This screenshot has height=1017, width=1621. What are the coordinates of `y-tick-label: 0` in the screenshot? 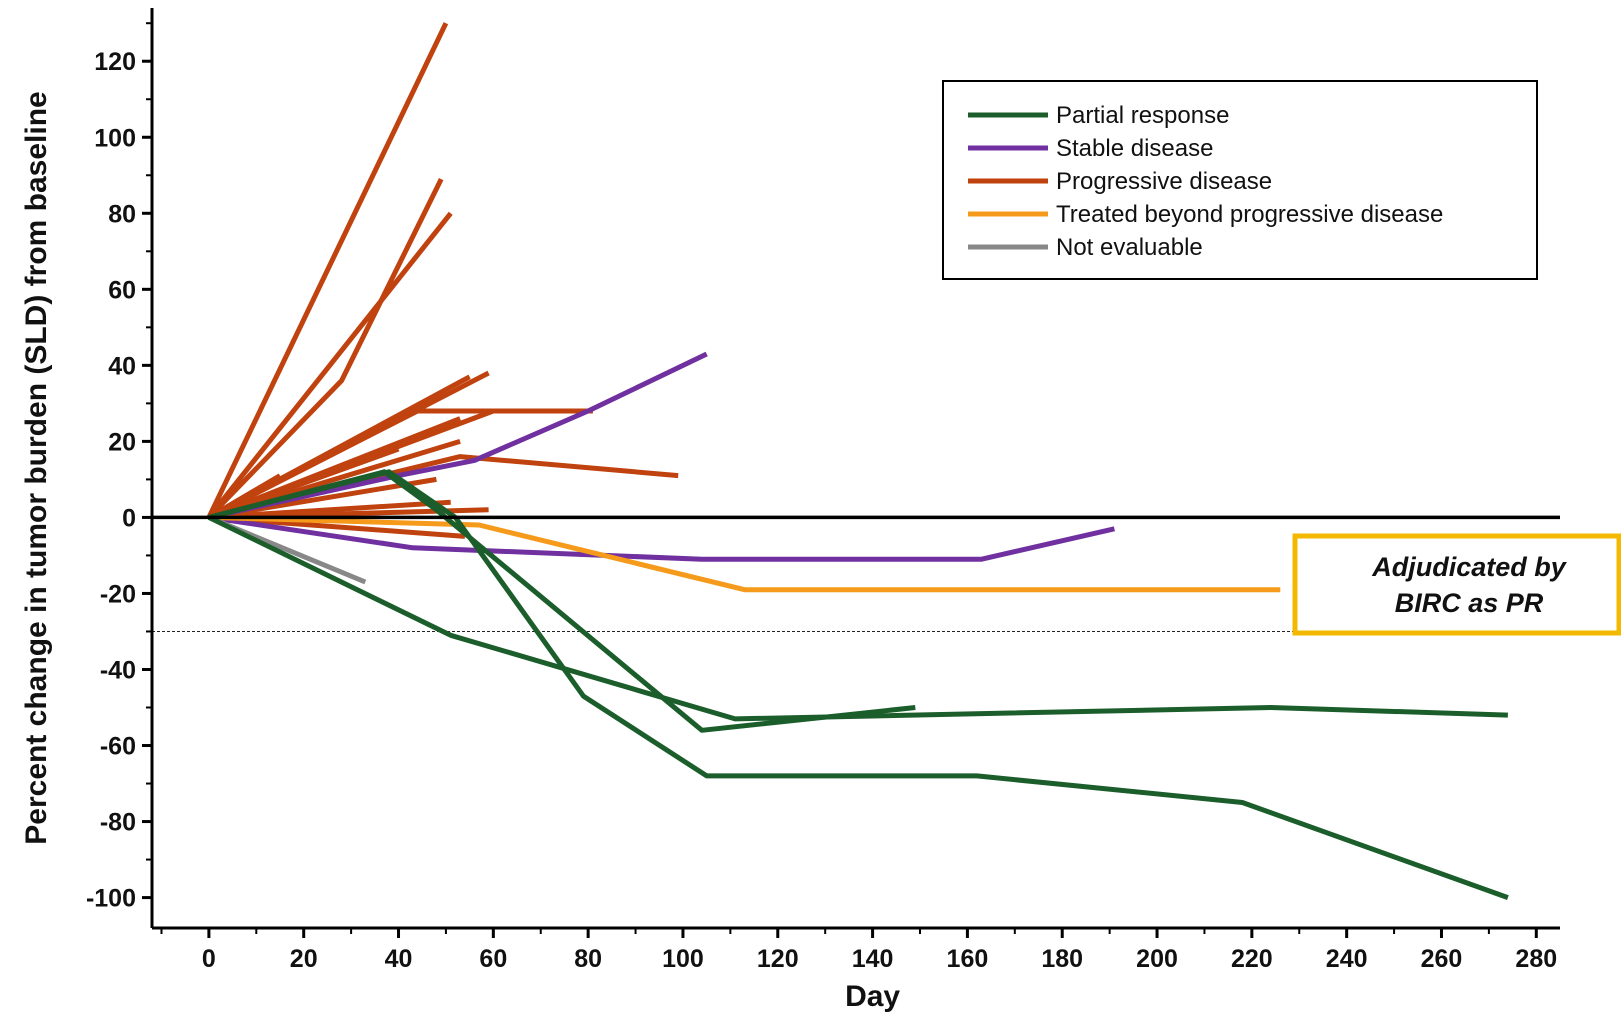 It's located at (129, 518).